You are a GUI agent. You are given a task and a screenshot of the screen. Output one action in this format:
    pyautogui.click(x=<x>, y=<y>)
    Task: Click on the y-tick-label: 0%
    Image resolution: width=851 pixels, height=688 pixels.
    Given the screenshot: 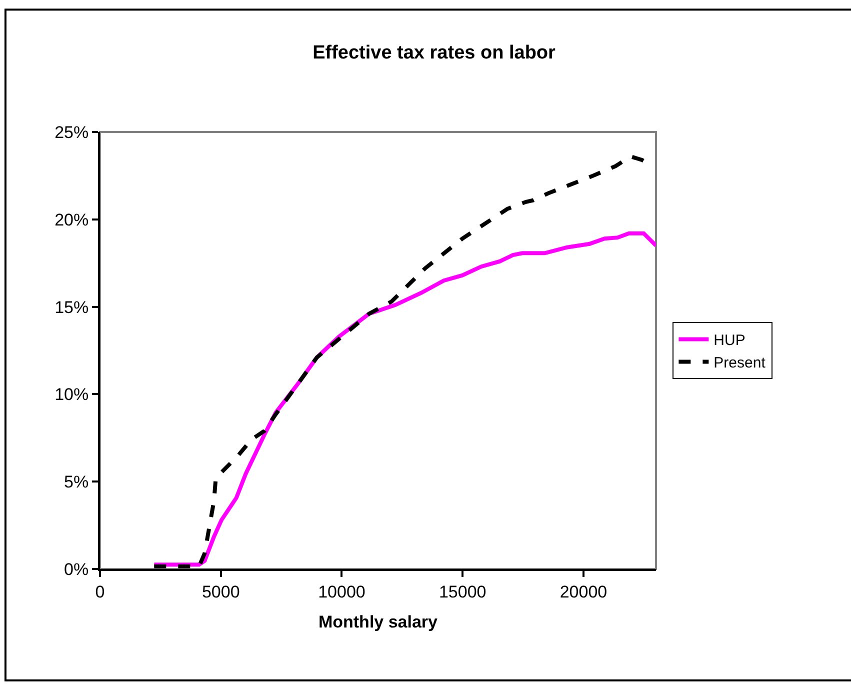 What is the action you would take?
    pyautogui.click(x=76, y=569)
    